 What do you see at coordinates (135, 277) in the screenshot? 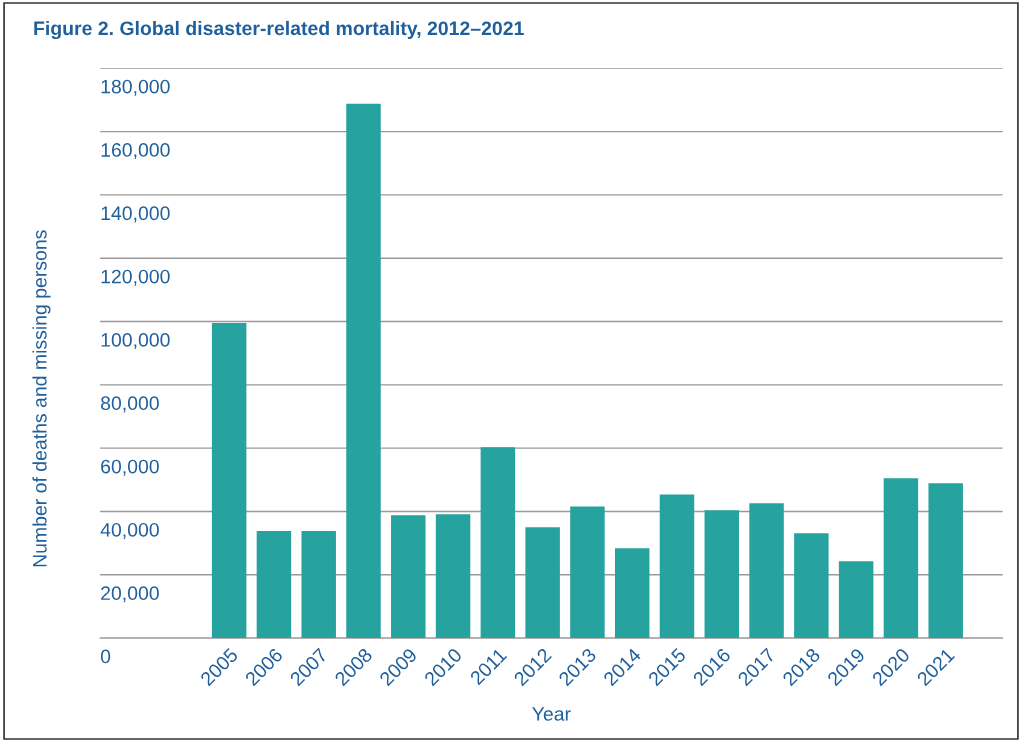
I see `y-tick-label: 120,000` at bounding box center [135, 277].